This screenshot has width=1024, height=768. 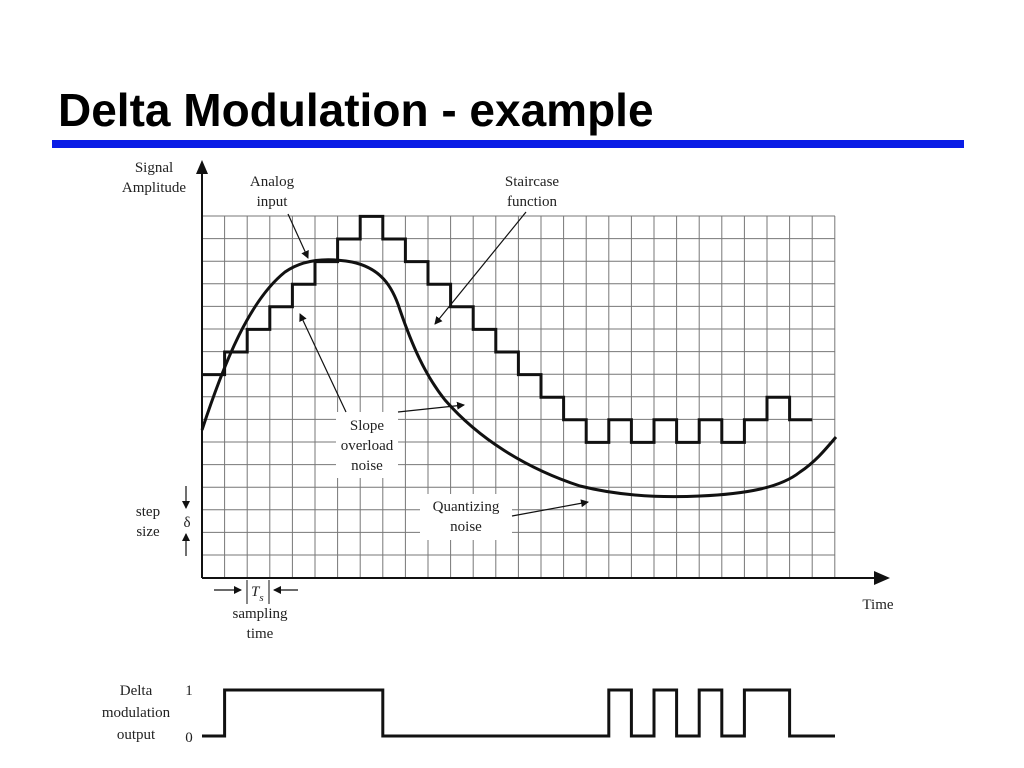 What do you see at coordinates (508, 144) in the screenshot?
I see `title-underline` at bounding box center [508, 144].